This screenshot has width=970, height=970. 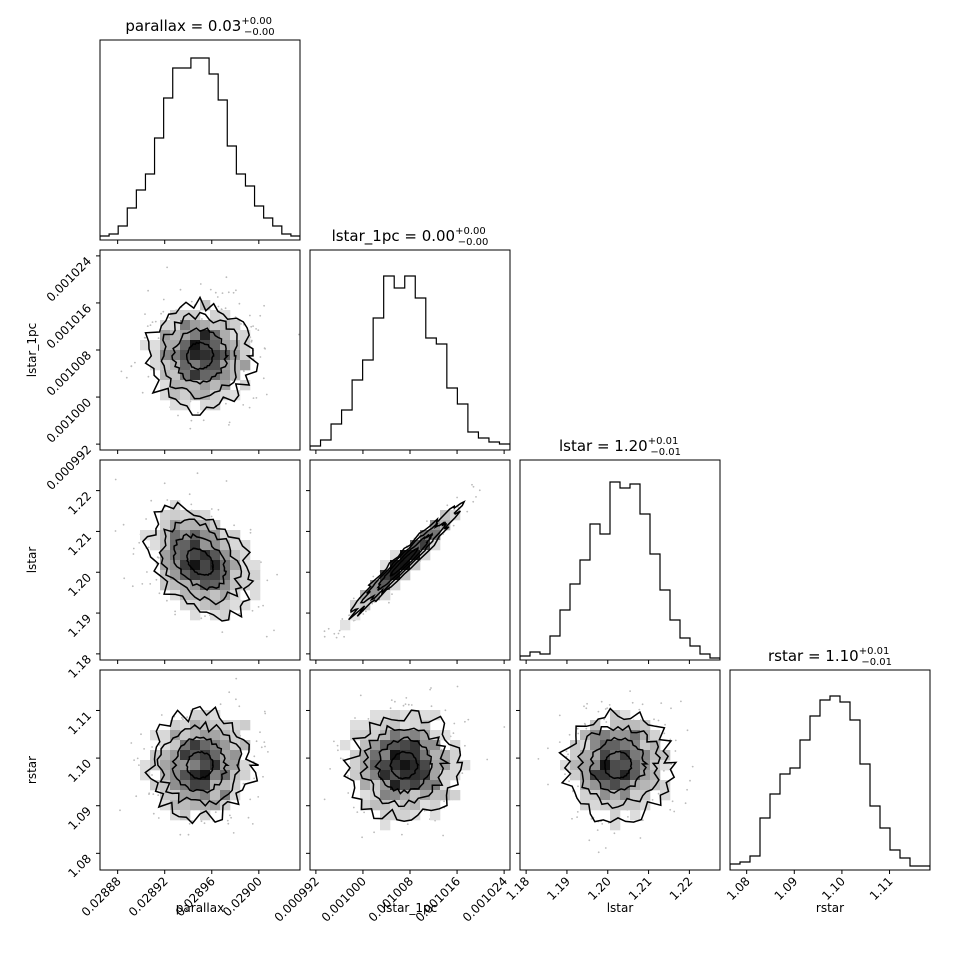 I want to click on y-tick-label: 1.10, so click(x=79, y=770).